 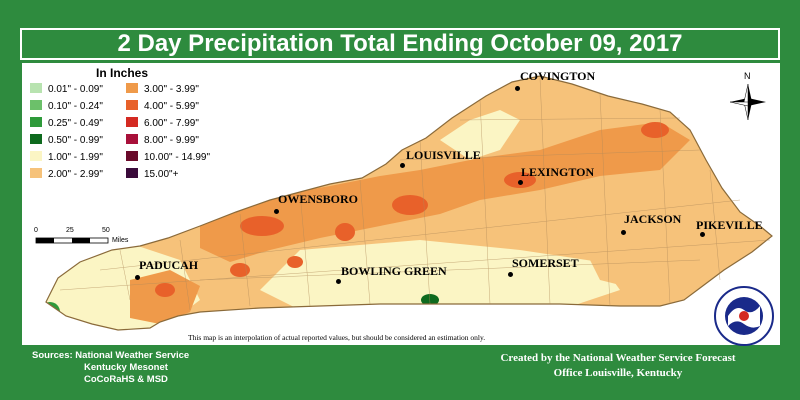 What do you see at coordinates (558, 76) in the screenshot?
I see `city-label-covington: COVINGTON` at bounding box center [558, 76].